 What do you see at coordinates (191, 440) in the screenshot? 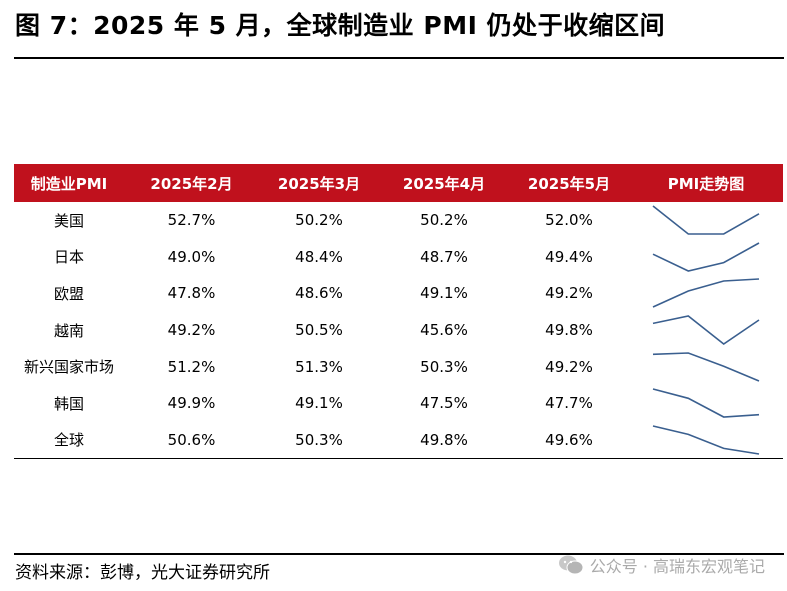
I see `value-cell: 50.6%` at bounding box center [191, 440].